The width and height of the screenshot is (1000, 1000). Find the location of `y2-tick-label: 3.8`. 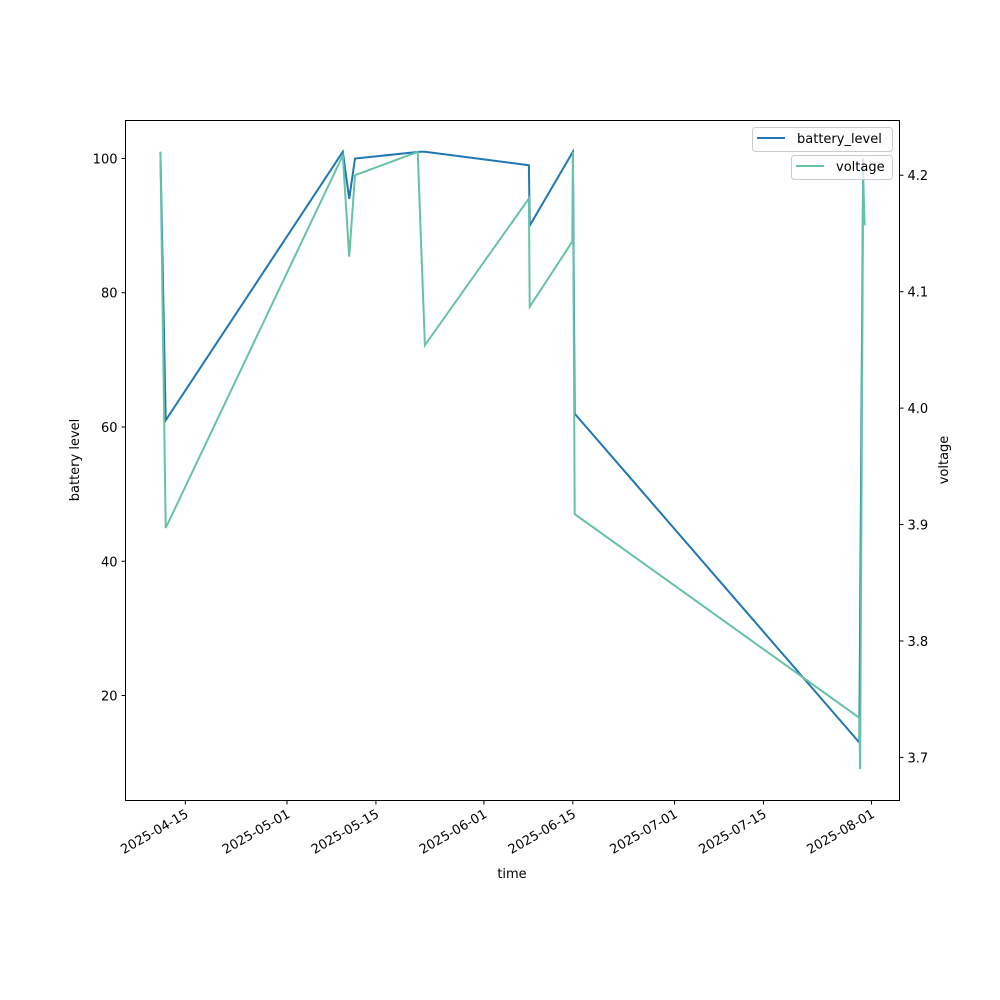

y2-tick-label: 3.8 is located at coordinates (918, 642).